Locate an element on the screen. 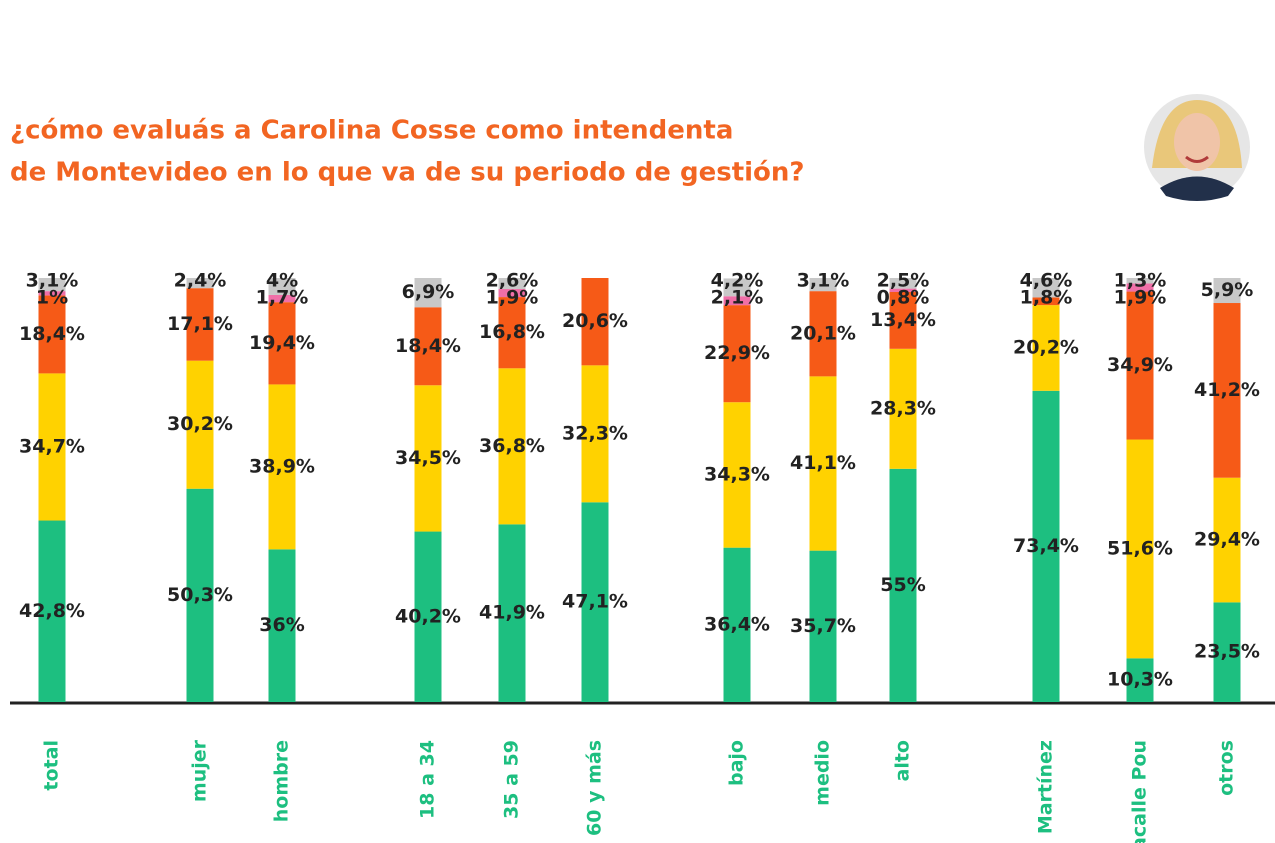  value-label: 34,3% is located at coordinates (737, 474).